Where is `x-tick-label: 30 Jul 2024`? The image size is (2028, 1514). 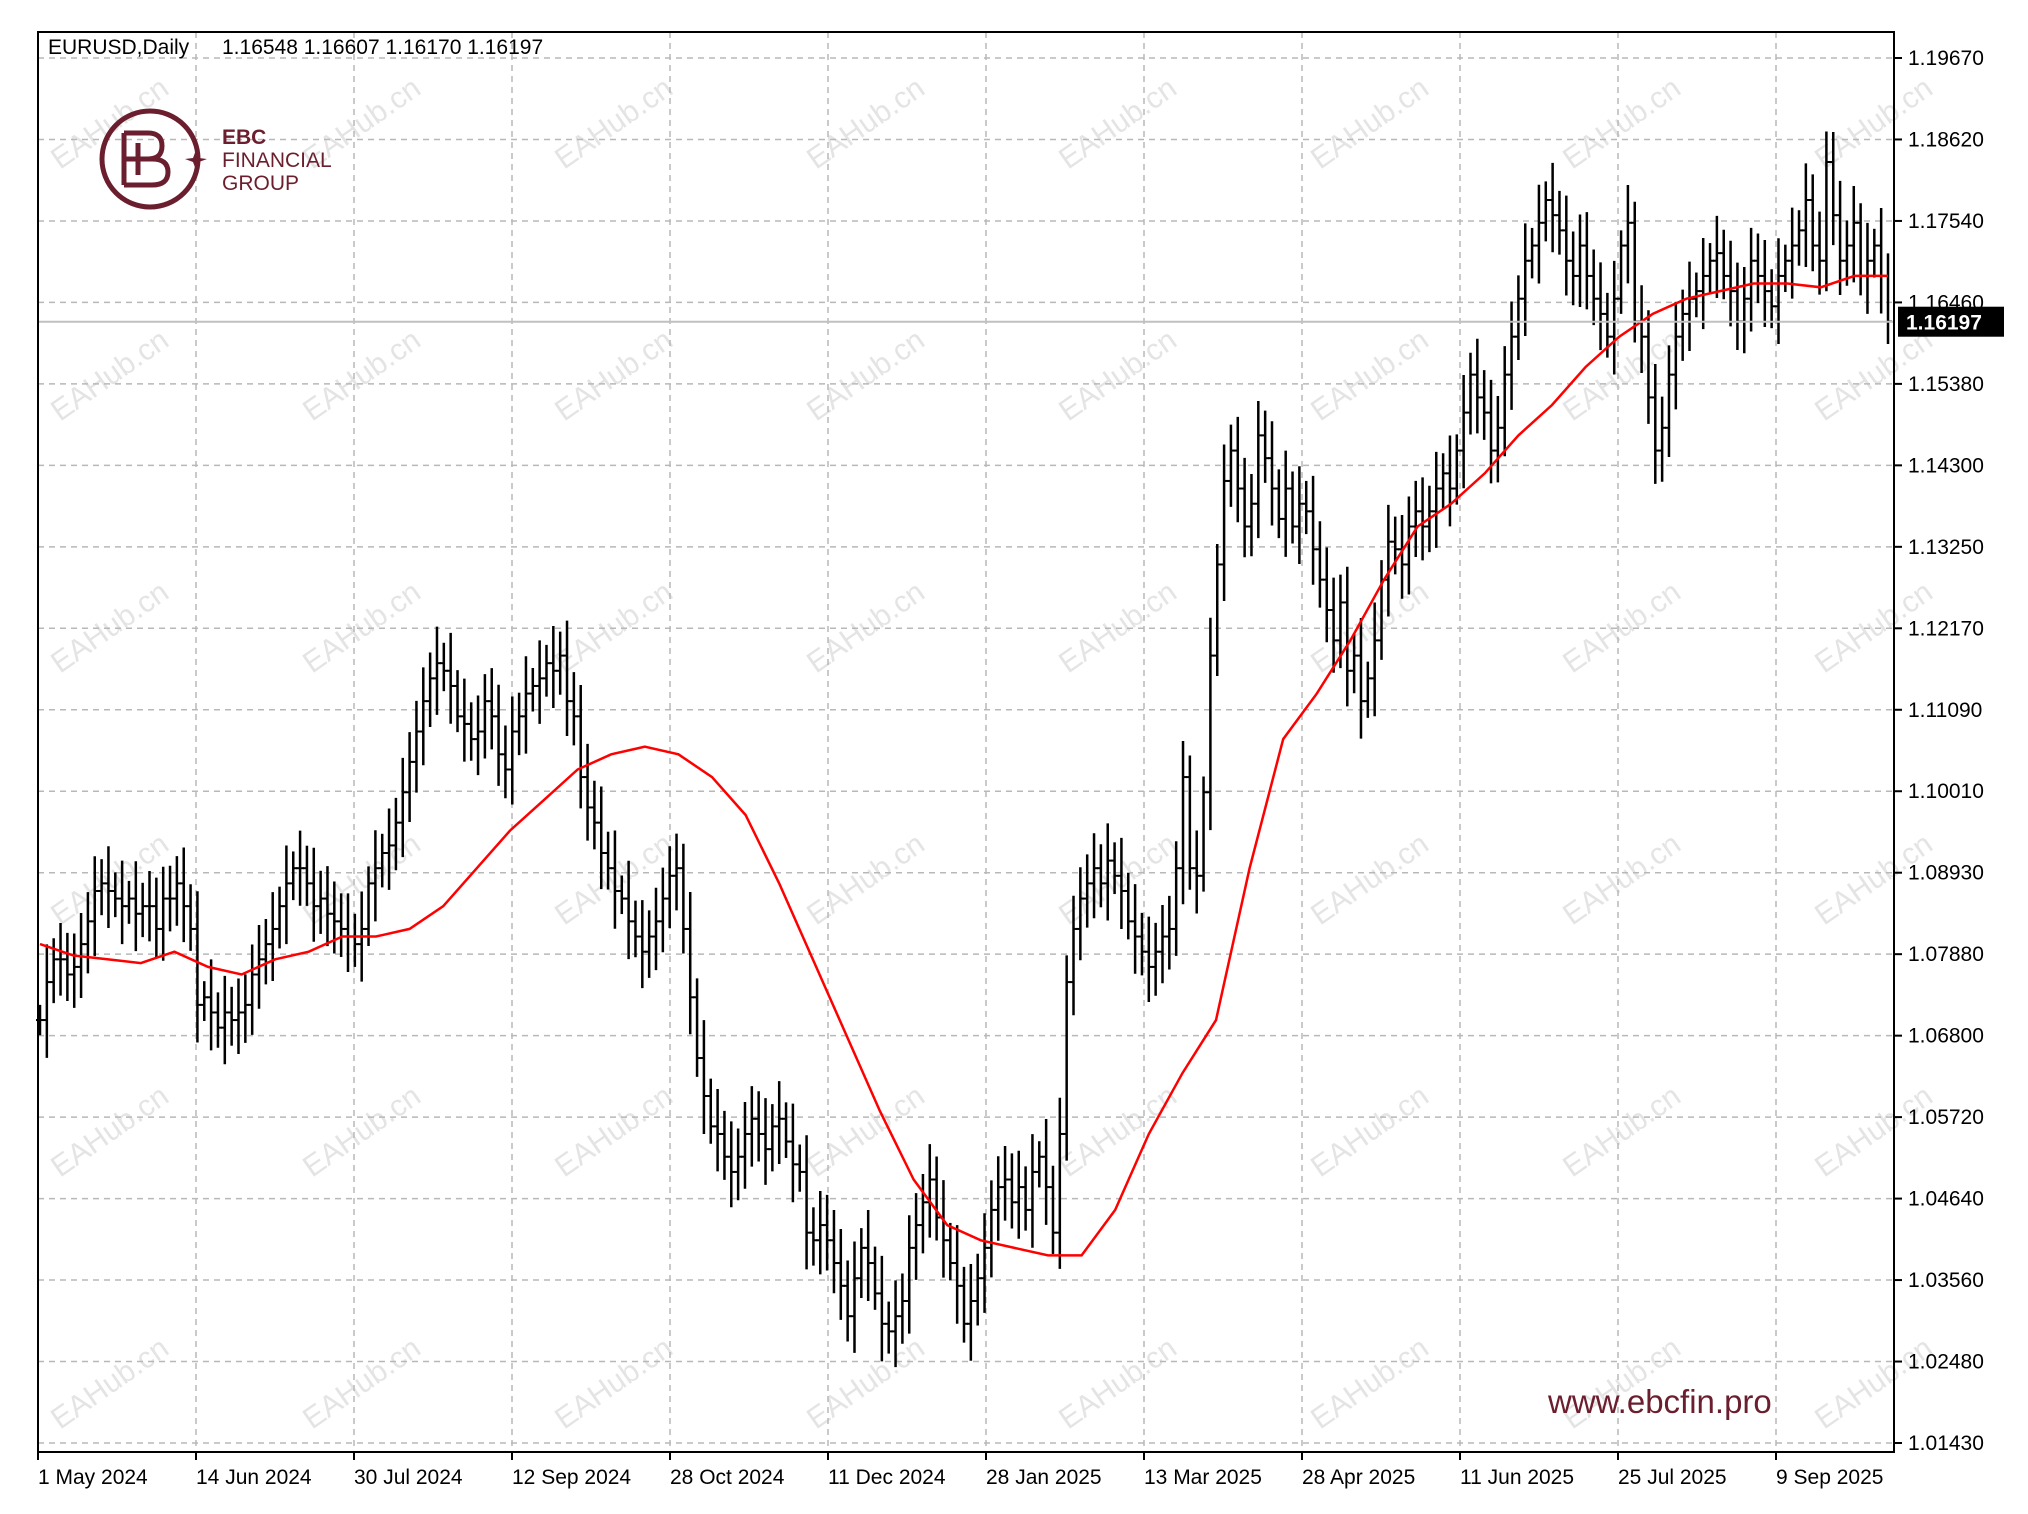 x-tick-label: 30 Jul 2024 is located at coordinates (408, 1477).